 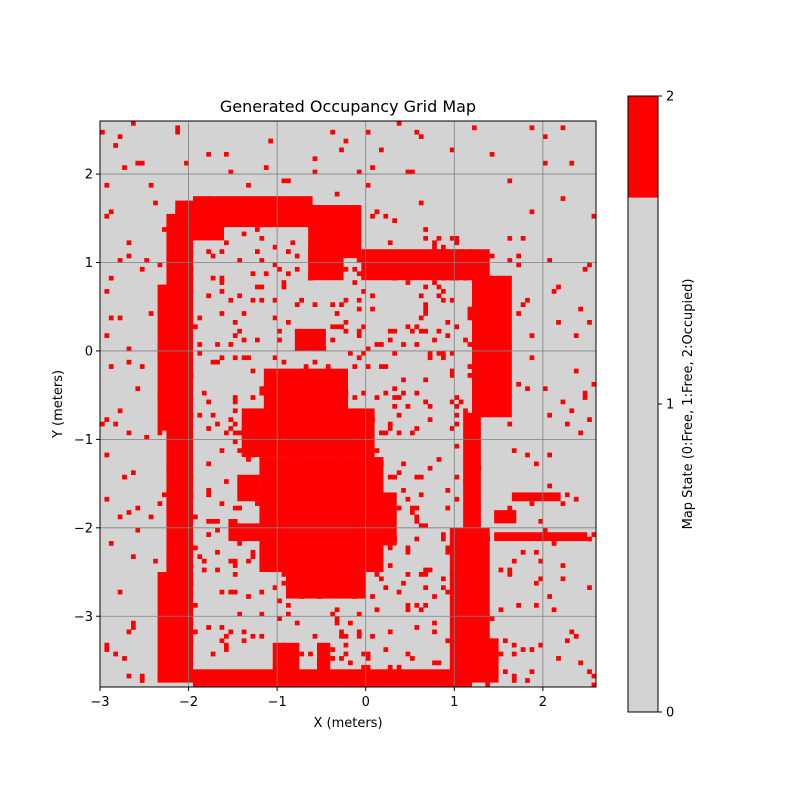 What do you see at coordinates (643, 404) in the screenshot?
I see `colorbar-segments` at bounding box center [643, 404].